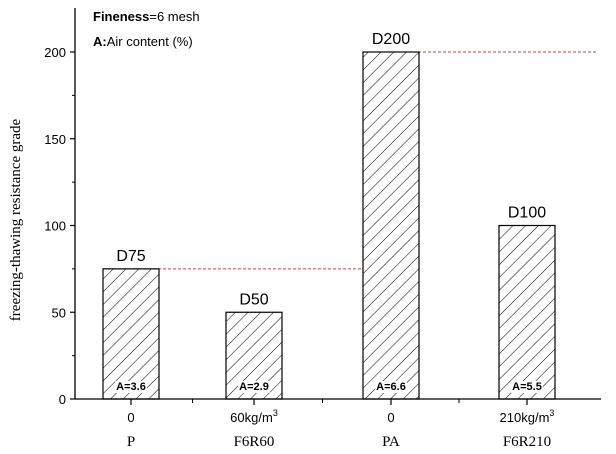 This screenshot has width=616, height=454. I want to click on x-tick-label: 210kg/m3, so click(527, 416).